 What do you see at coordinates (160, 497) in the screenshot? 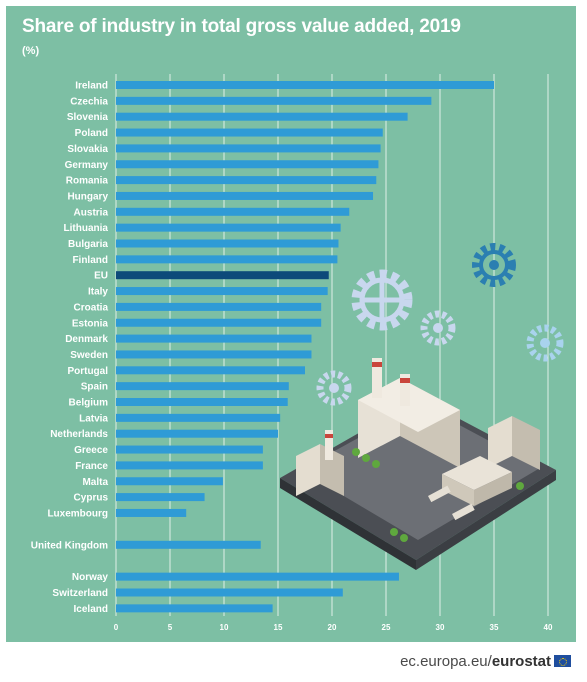
I see `bar-cyprus` at bounding box center [160, 497].